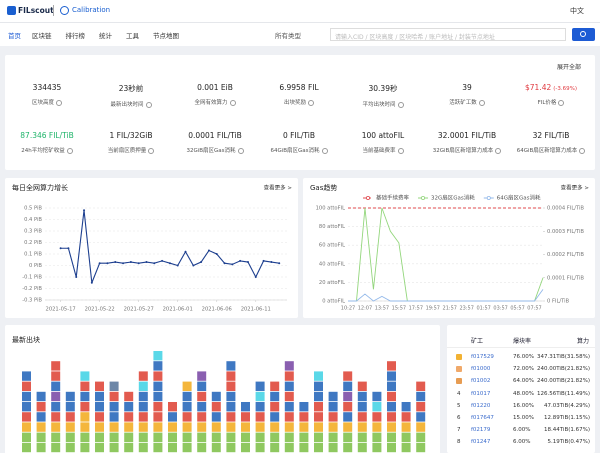 Image resolution: width=600 pixels, height=453 pixels. I want to click on nav-item: 统计, so click(105, 36).